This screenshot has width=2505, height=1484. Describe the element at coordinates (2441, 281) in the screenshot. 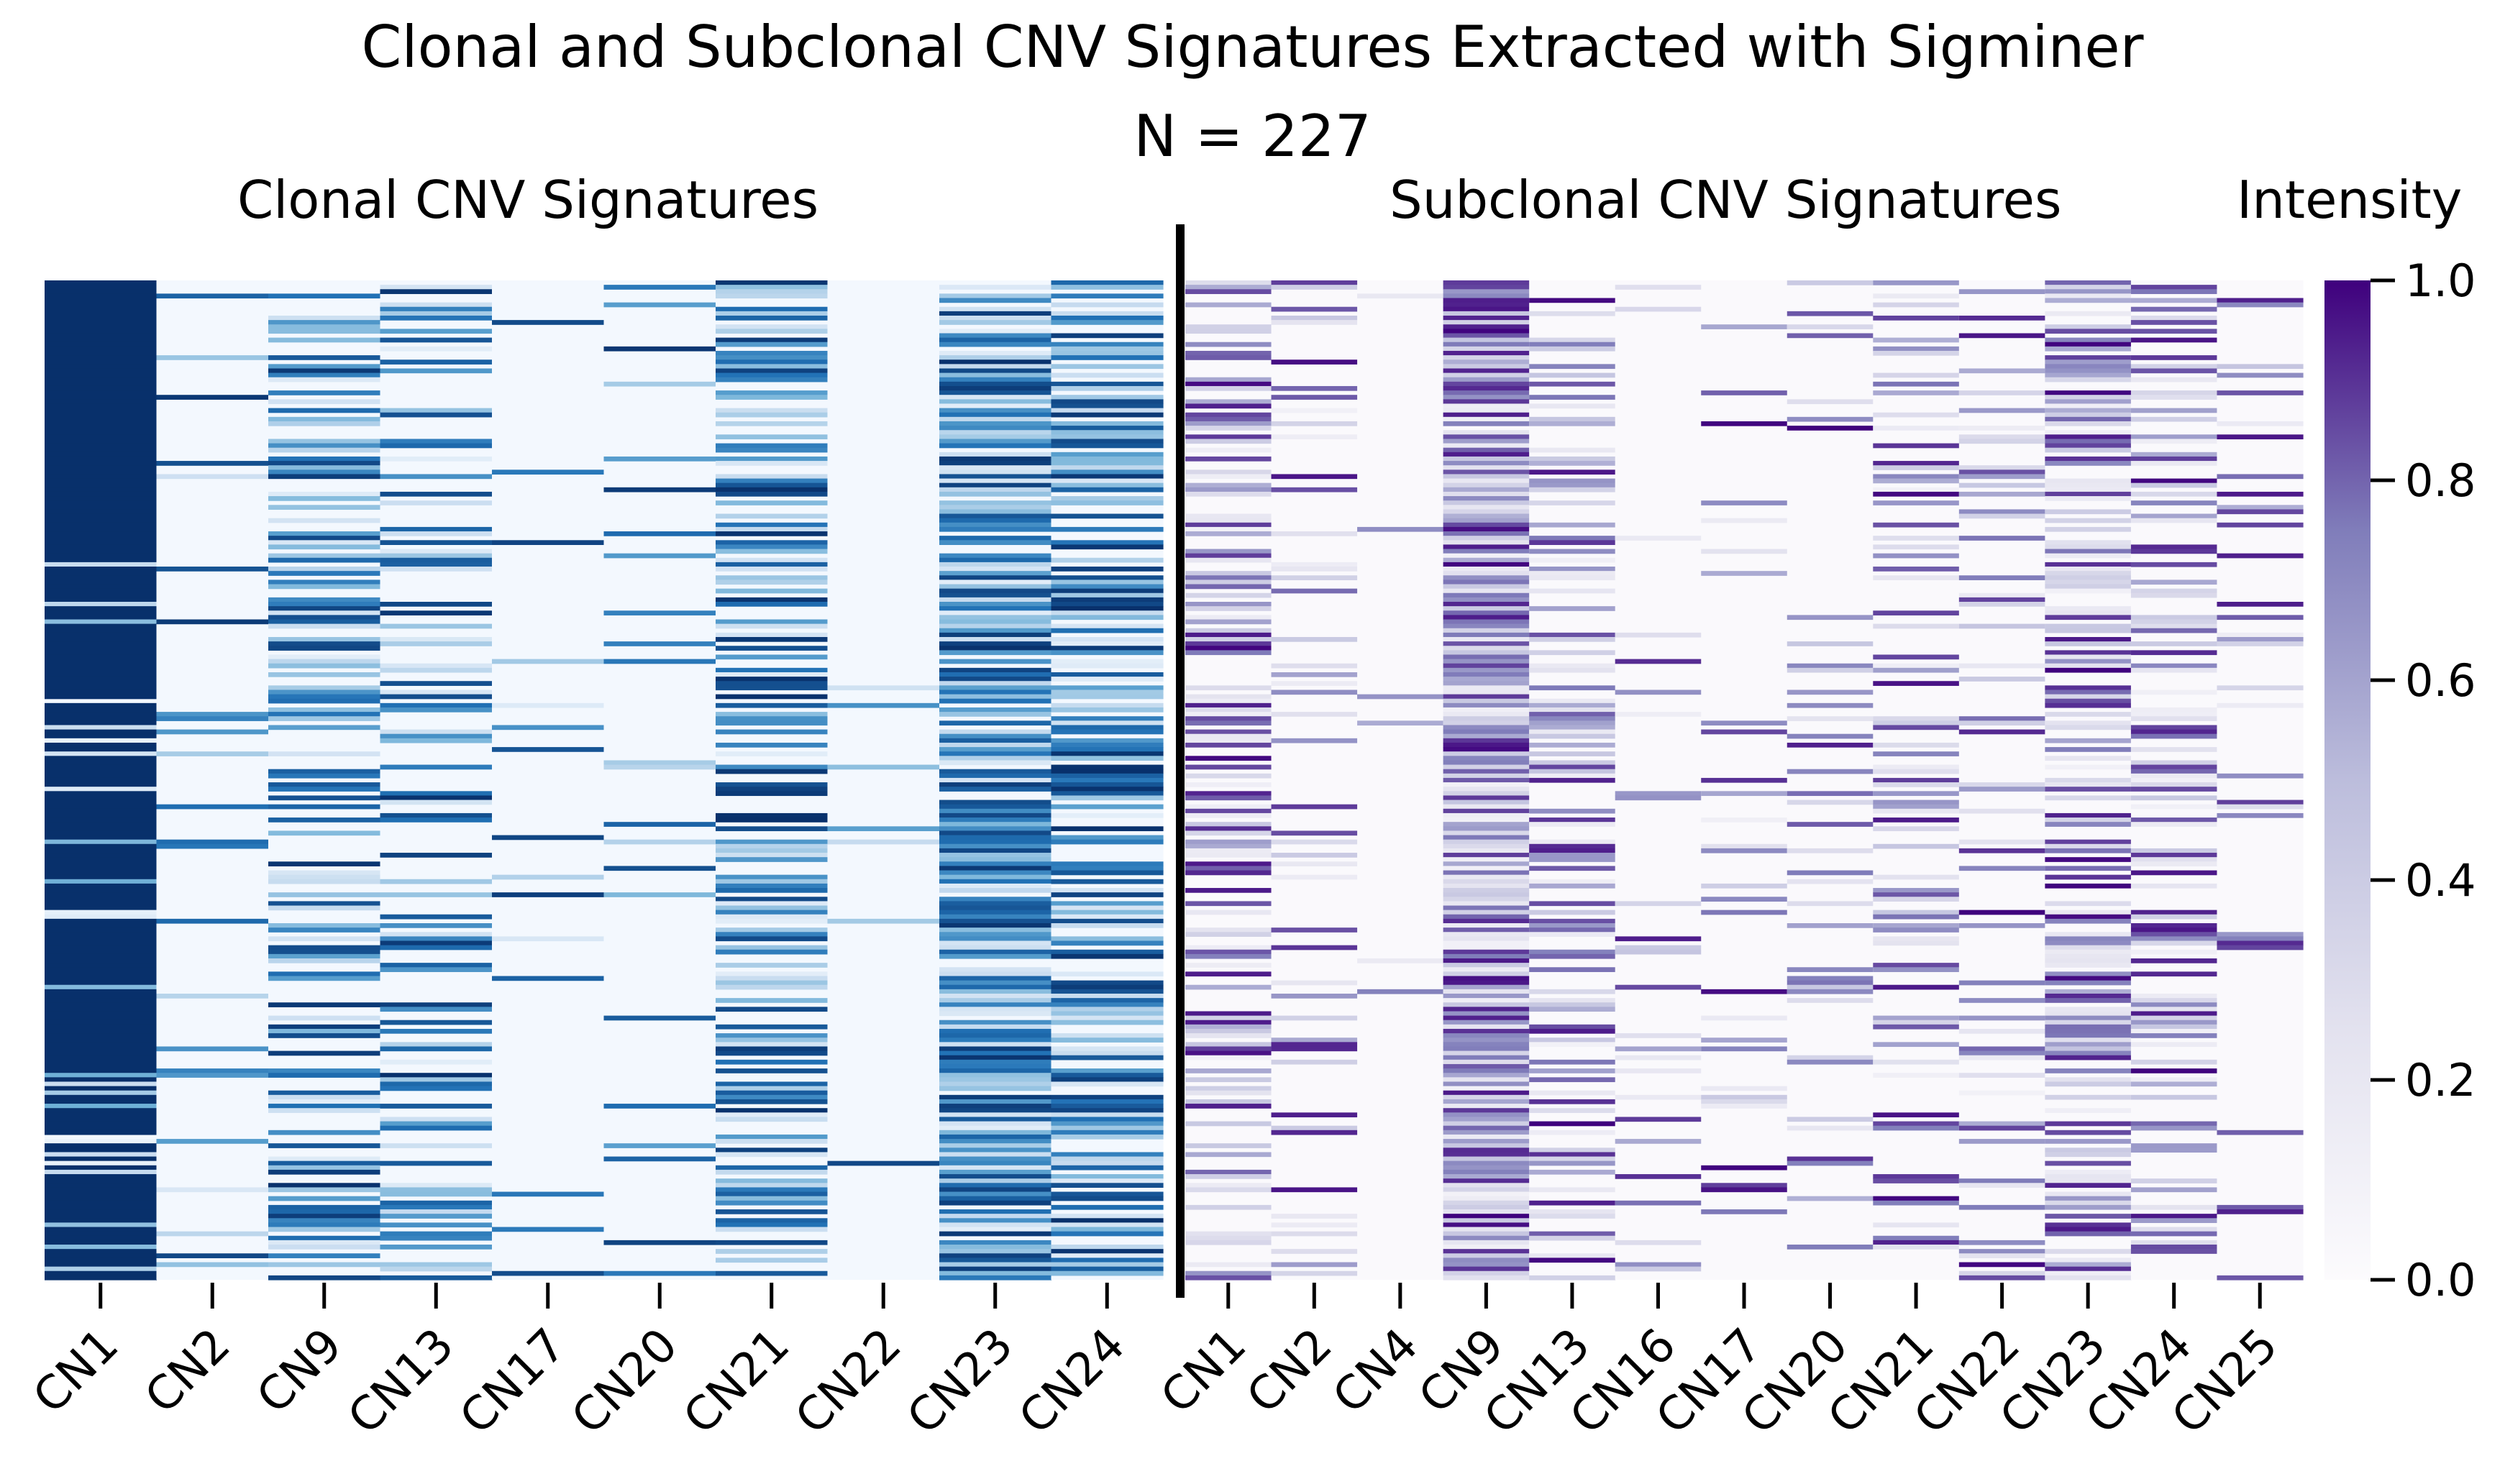

I see `colorbar-tick-label: 1.0` at that location.